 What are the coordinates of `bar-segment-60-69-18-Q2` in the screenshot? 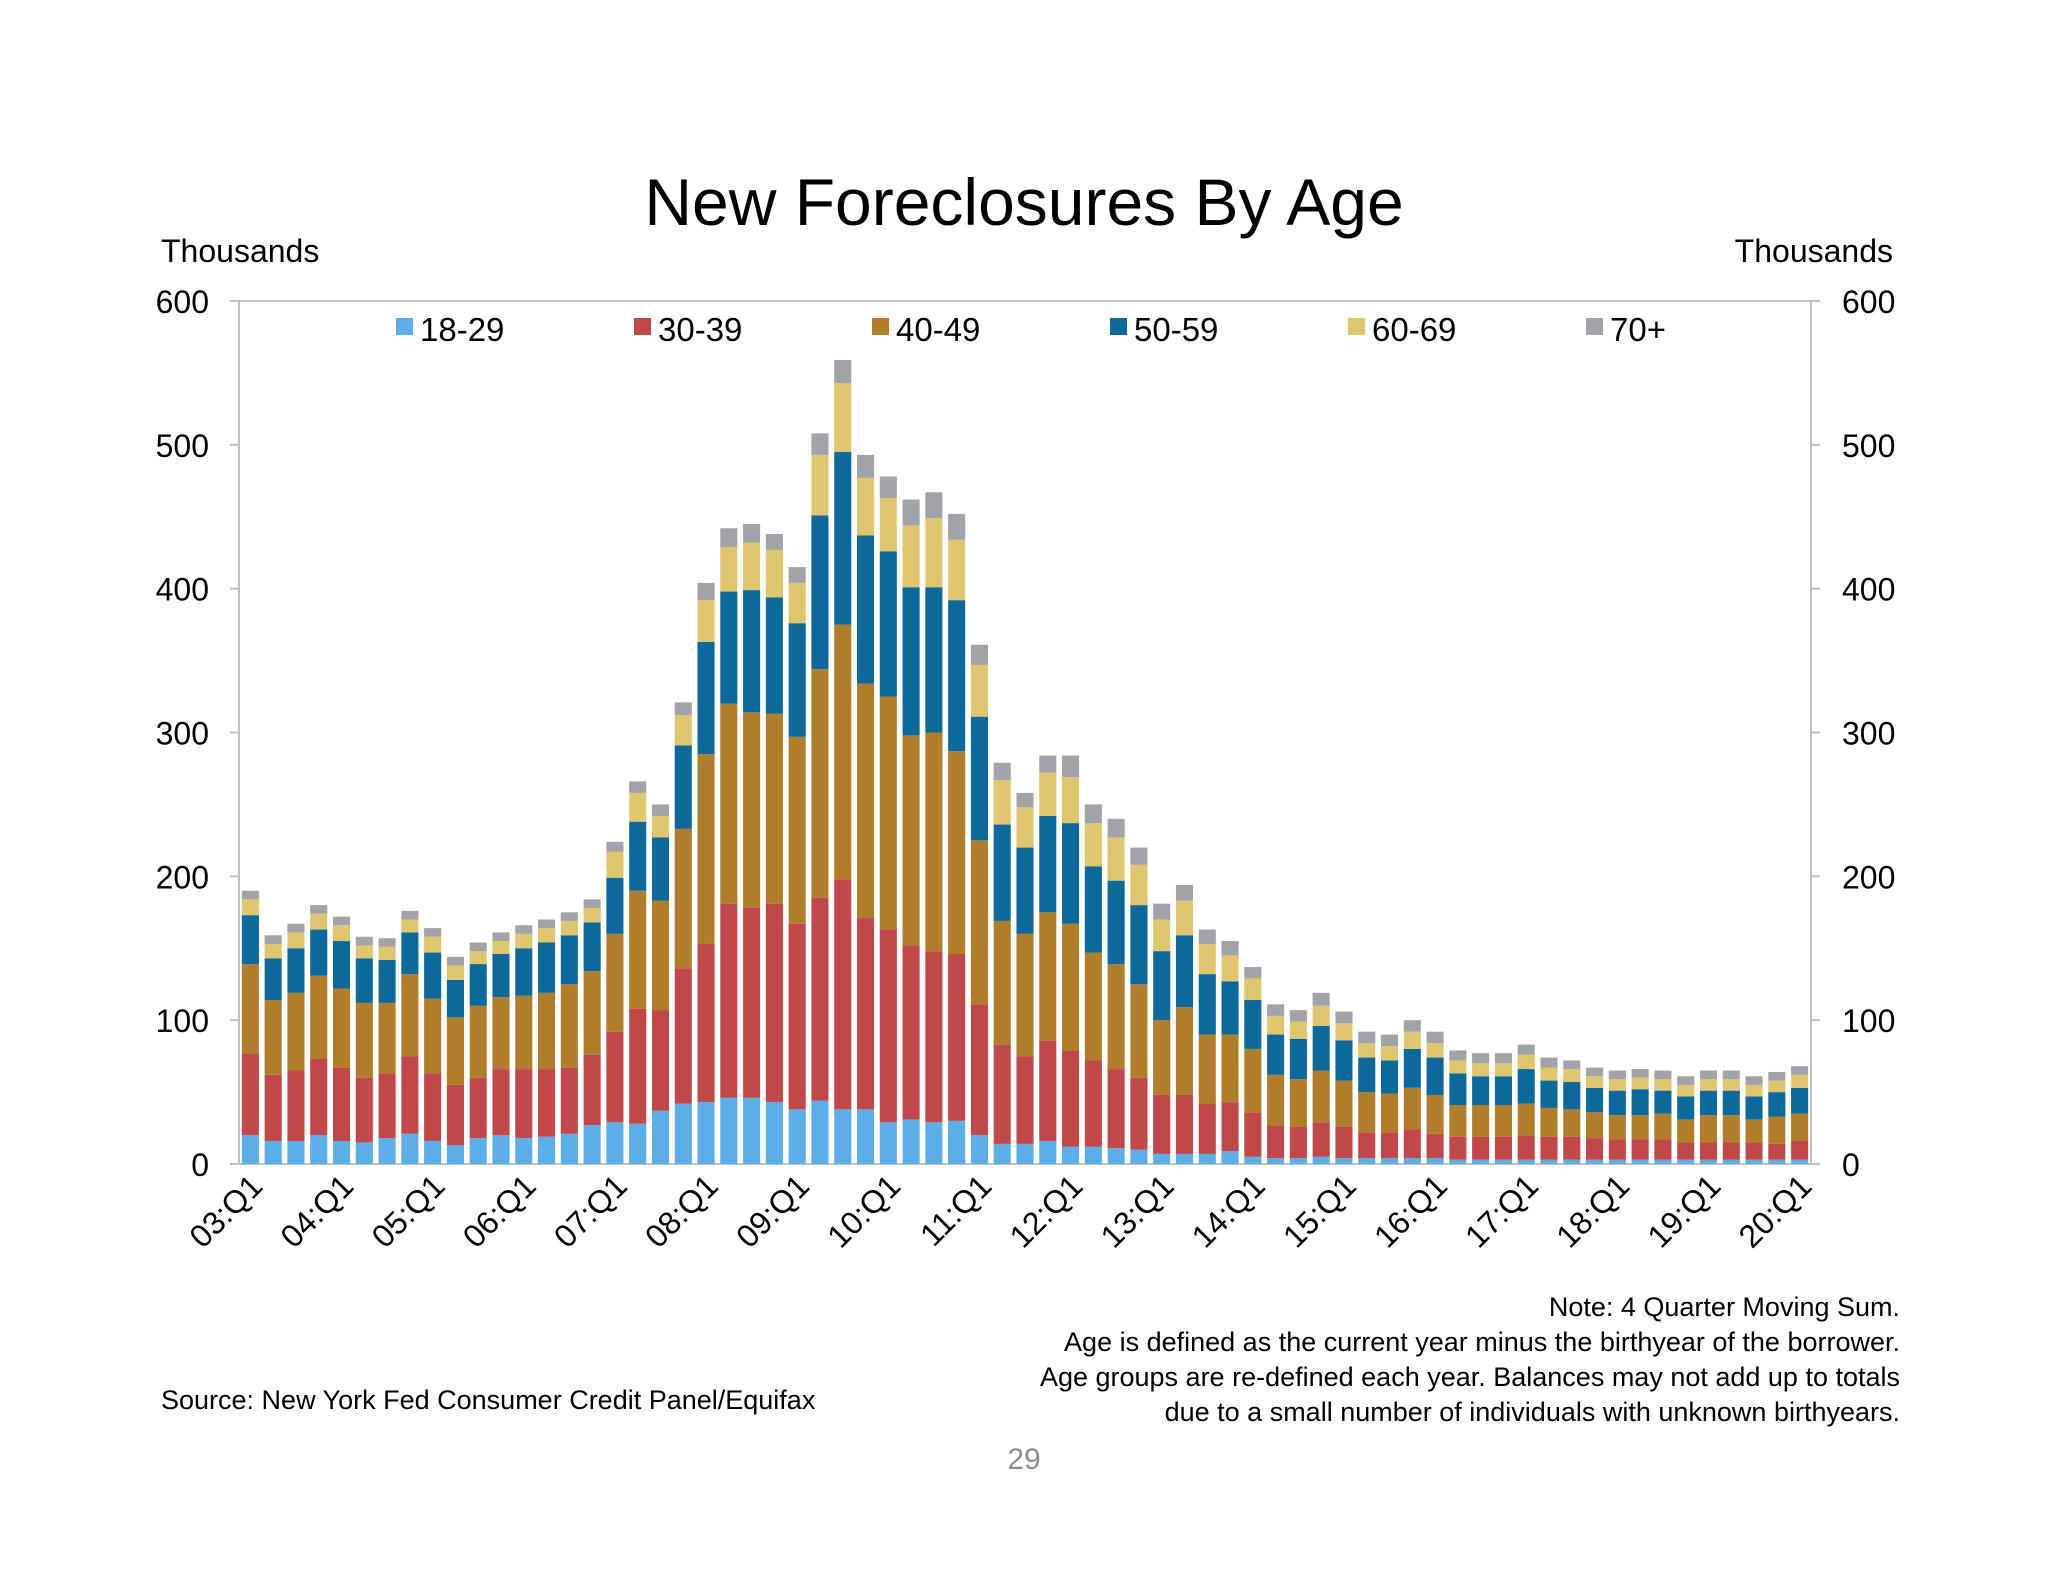 It's located at (1640, 1083).